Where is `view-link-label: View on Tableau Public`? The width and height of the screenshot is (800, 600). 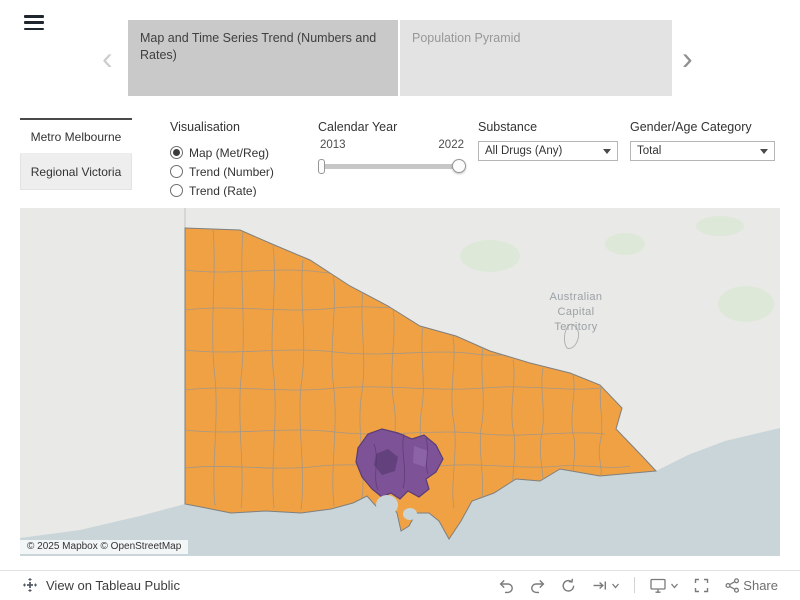 view-link-label: View on Tableau Public is located at coordinates (113, 585).